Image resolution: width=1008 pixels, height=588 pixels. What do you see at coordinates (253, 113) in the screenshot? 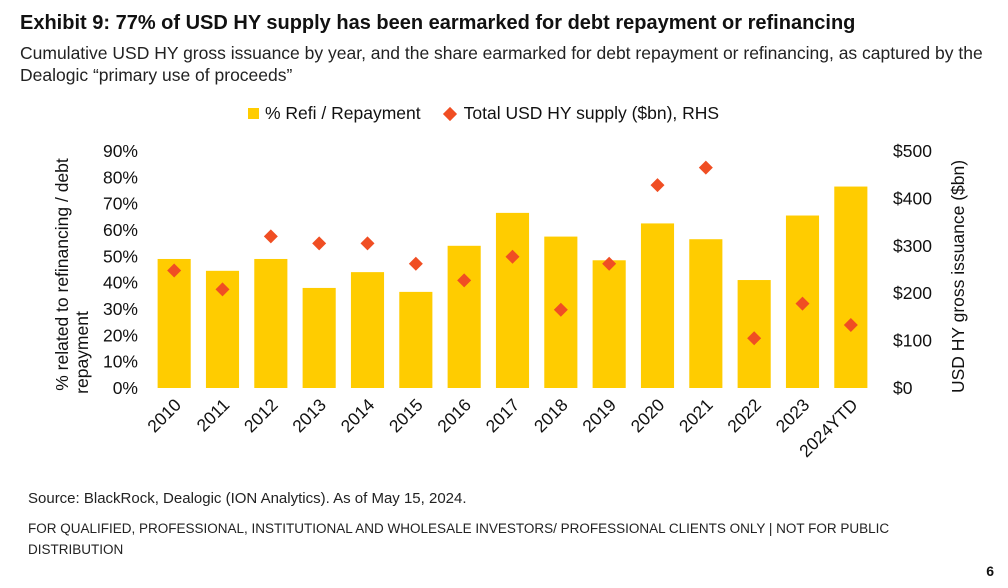
I see `legend-swatch-bar` at bounding box center [253, 113].